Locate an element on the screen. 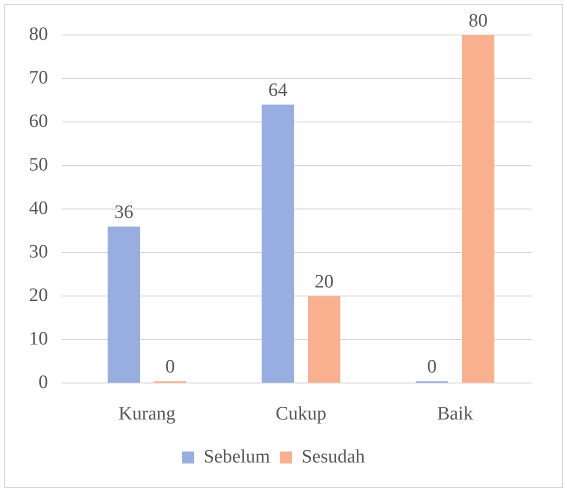  y-tick-label: 0 is located at coordinates (43, 383).